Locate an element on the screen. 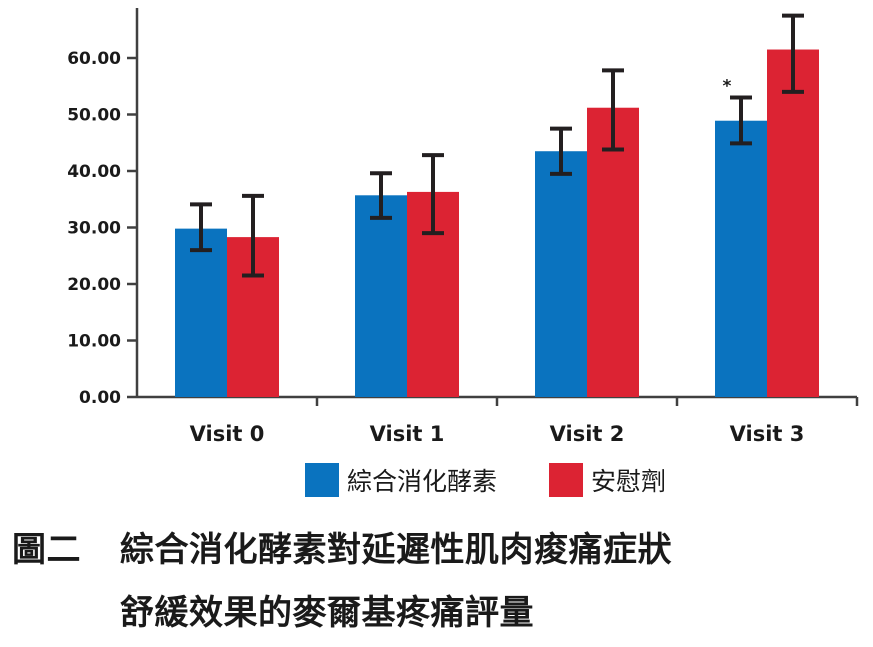 Image resolution: width=873 pixels, height=647 pixels. y-tick-label: 50.00 is located at coordinates (94, 116).